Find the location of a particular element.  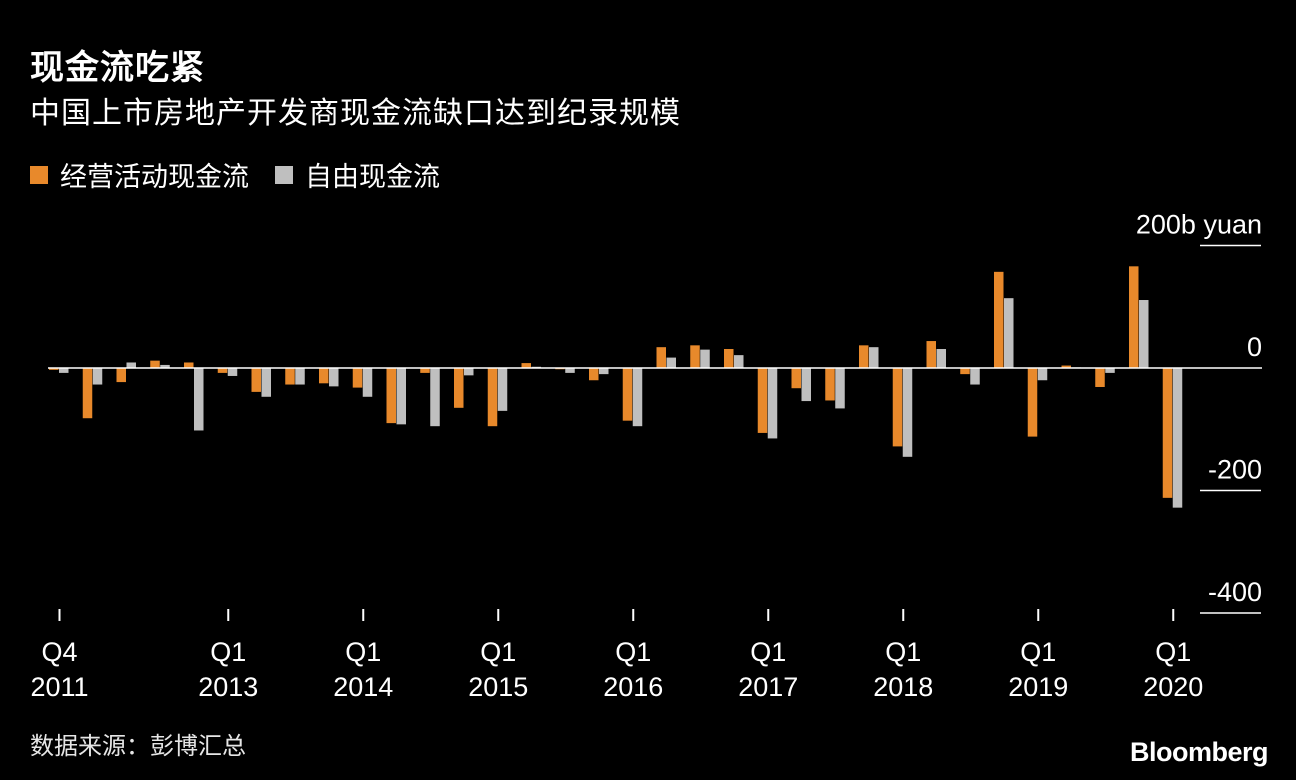

chart-title: 现金流吃紧 is located at coordinates (117, 68).